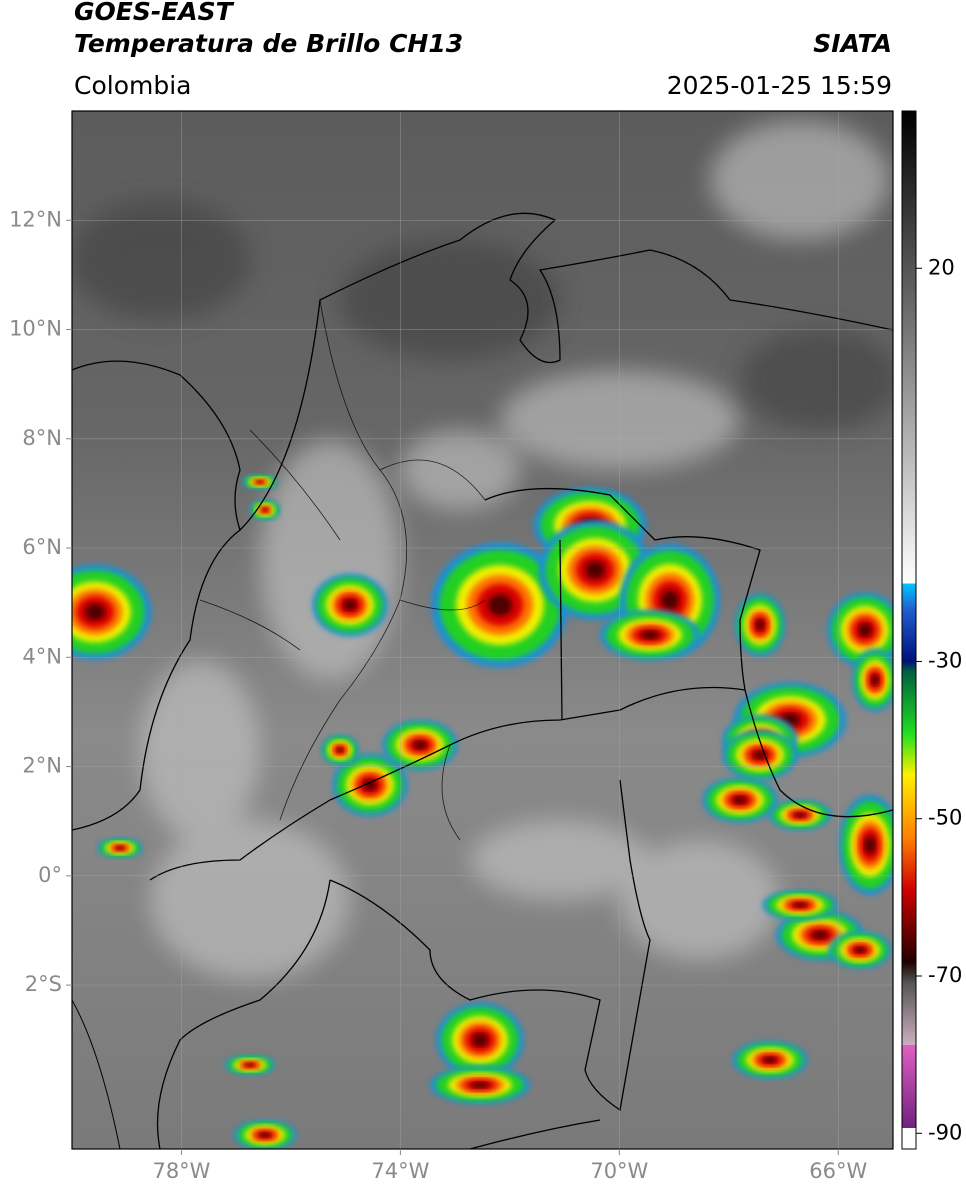 Image resolution: width=966 pixels, height=1194 pixels. Describe the element at coordinates (50, 875) in the screenshot. I see `y-tick-label: 0°` at that location.